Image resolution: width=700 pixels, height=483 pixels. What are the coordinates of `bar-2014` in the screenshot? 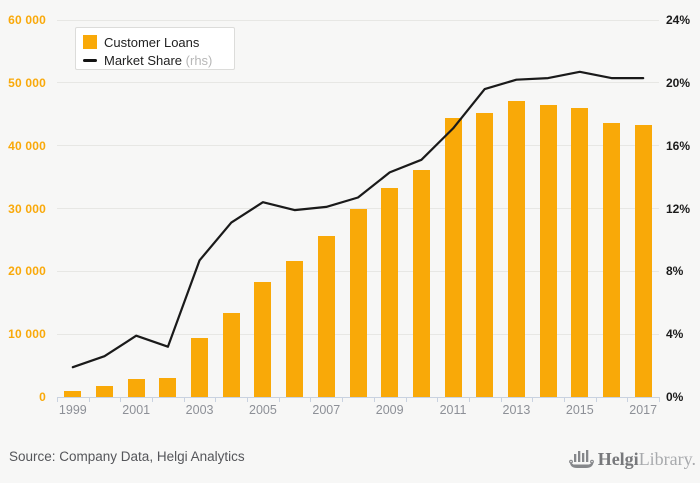 It's located at (548, 251).